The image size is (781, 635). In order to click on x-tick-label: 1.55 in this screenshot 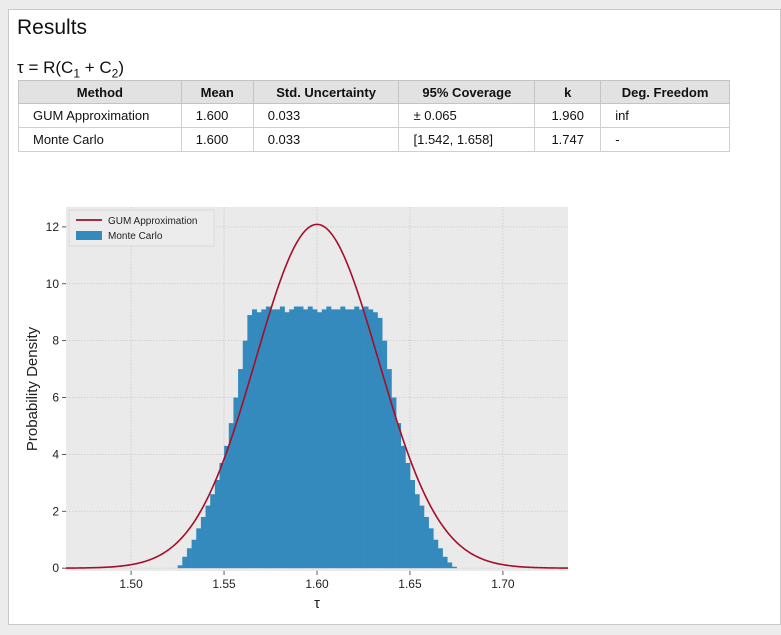, I will do `click(224, 584)`.